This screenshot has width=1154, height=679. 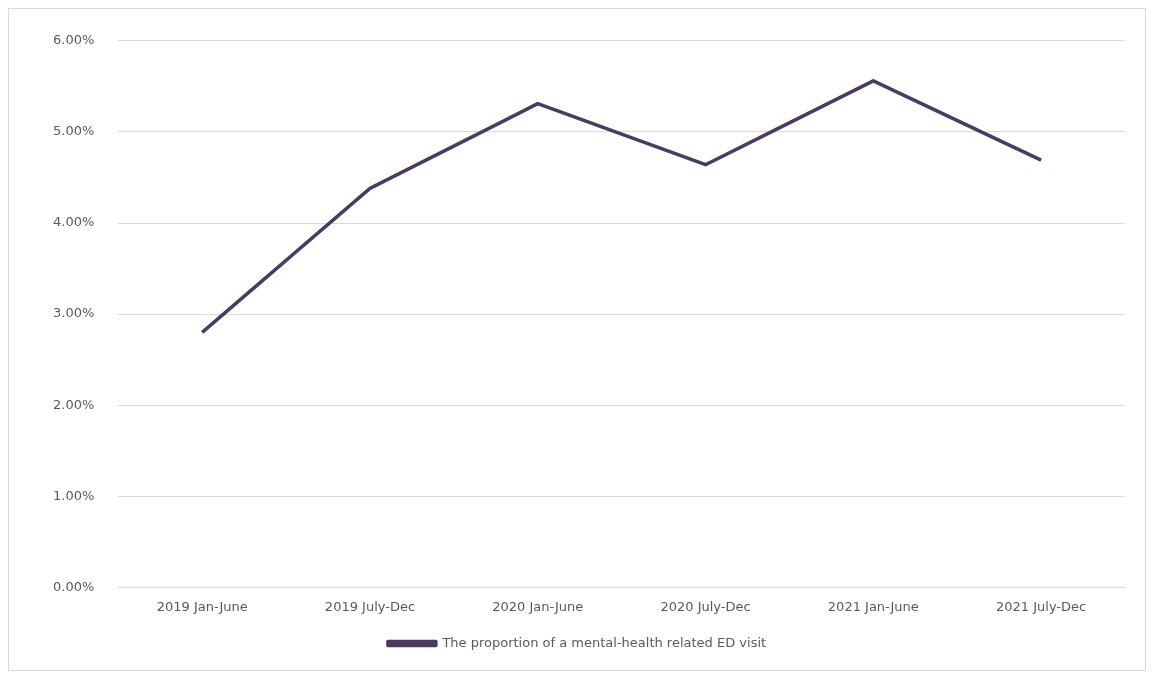 What do you see at coordinates (604, 642) in the screenshot?
I see `legend-label: The proportion of a mental-health related ED visit` at bounding box center [604, 642].